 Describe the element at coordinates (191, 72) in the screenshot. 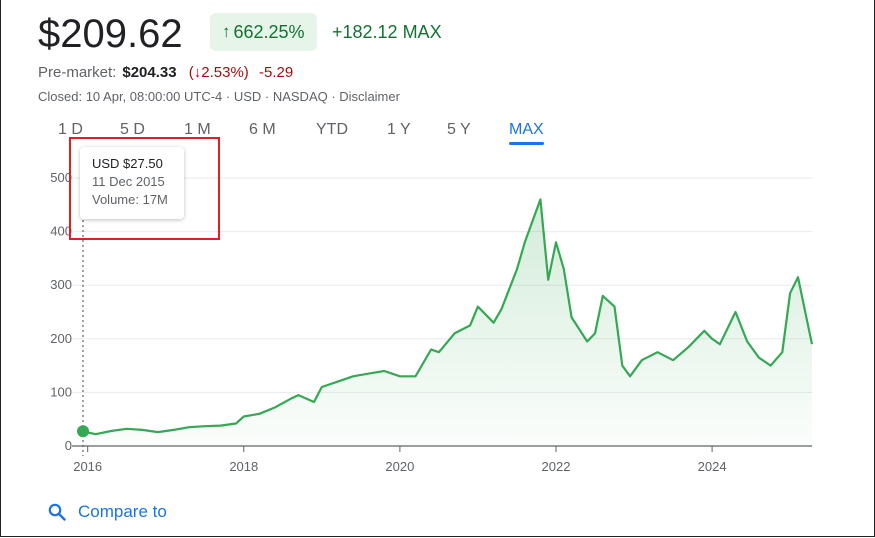

I see `premarket-paren-open: (` at that location.